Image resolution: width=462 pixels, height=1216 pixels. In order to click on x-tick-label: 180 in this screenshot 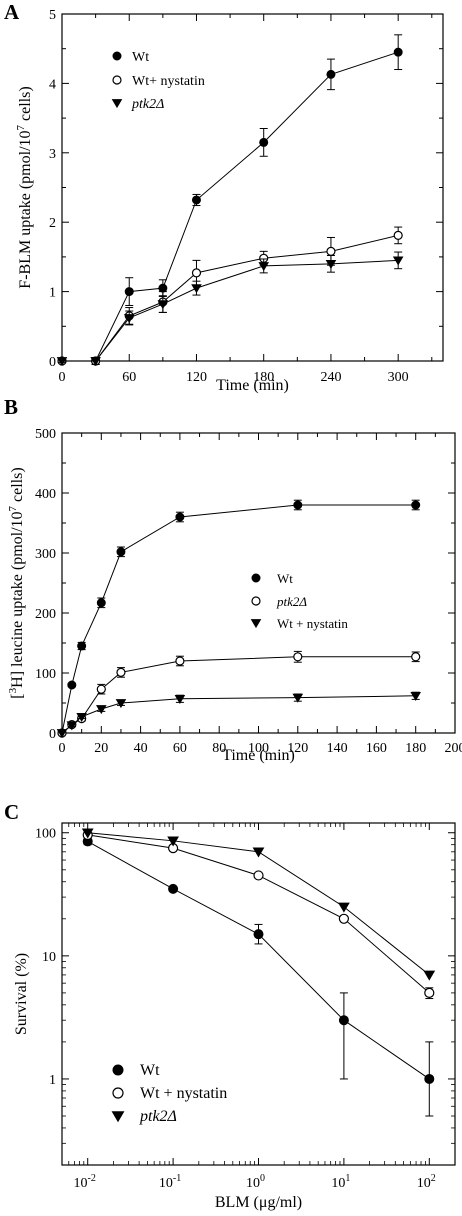, I will do `click(263, 377)`.